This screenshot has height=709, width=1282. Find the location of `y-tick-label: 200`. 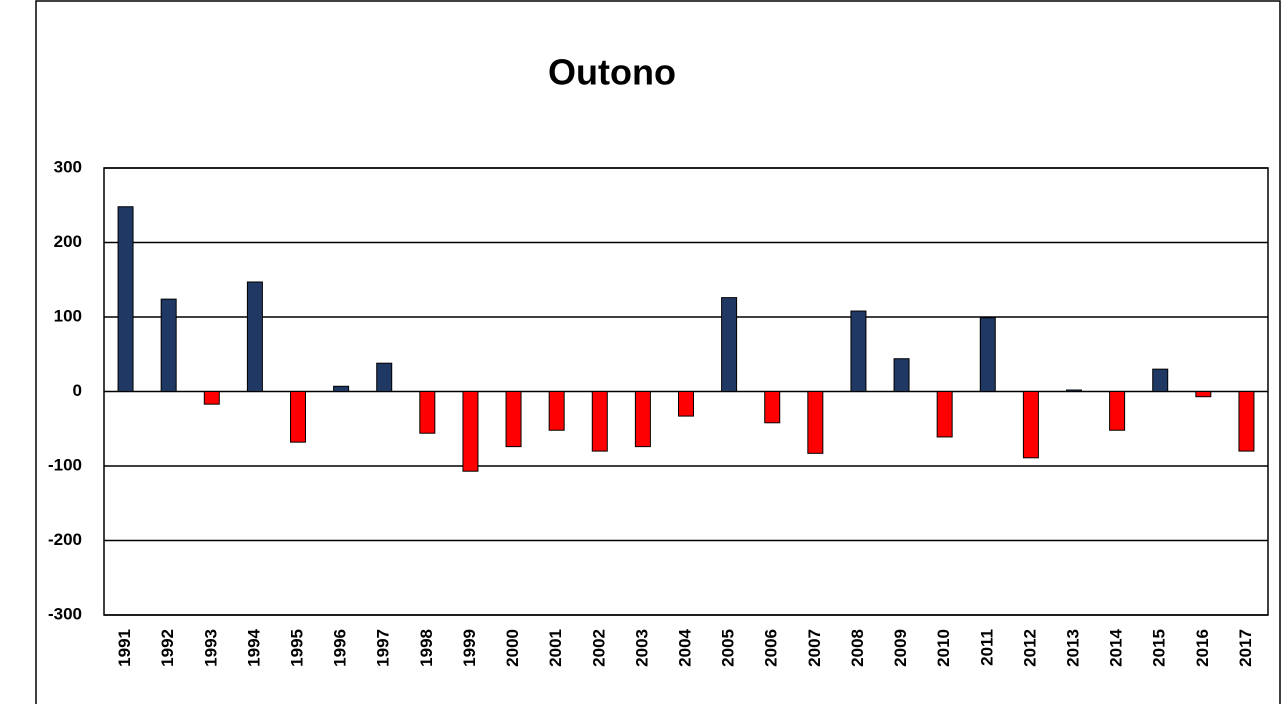

y-tick-label: 200 is located at coordinates (68, 241).